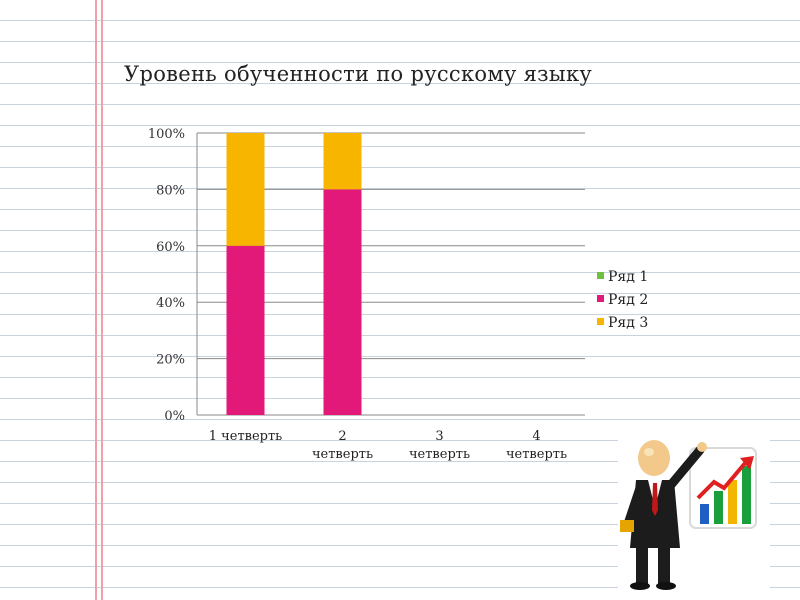 Image resolution: width=800 pixels, height=600 pixels. Describe the element at coordinates (439, 436) in the screenshot. I see `x-tick-label: 3` at that location.